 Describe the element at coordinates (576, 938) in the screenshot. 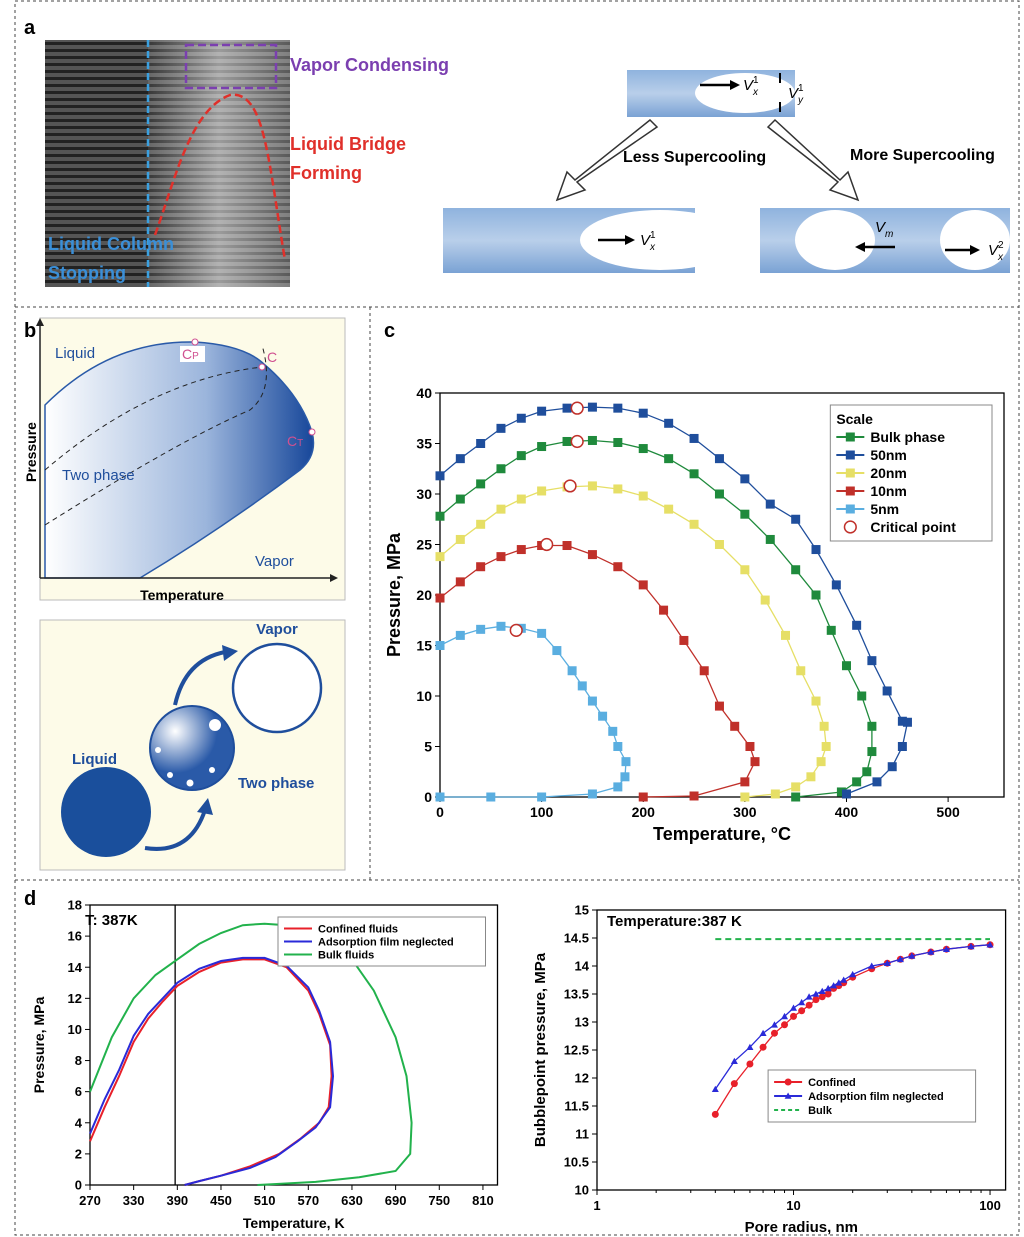

I see `y-tick-label: 14.5` at that location.